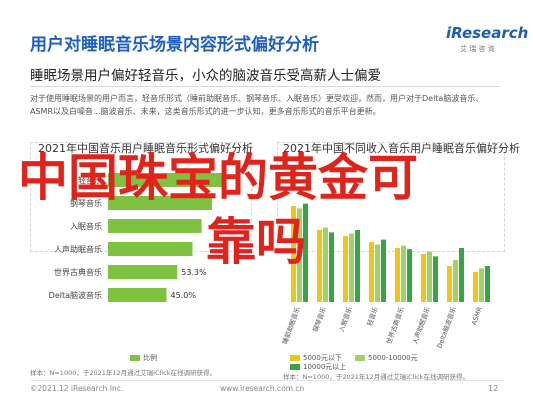 Image resolution: width=533 pixels, height=400 pixels. I want to click on left-category-label: Delta脑波音乐, so click(75, 295).